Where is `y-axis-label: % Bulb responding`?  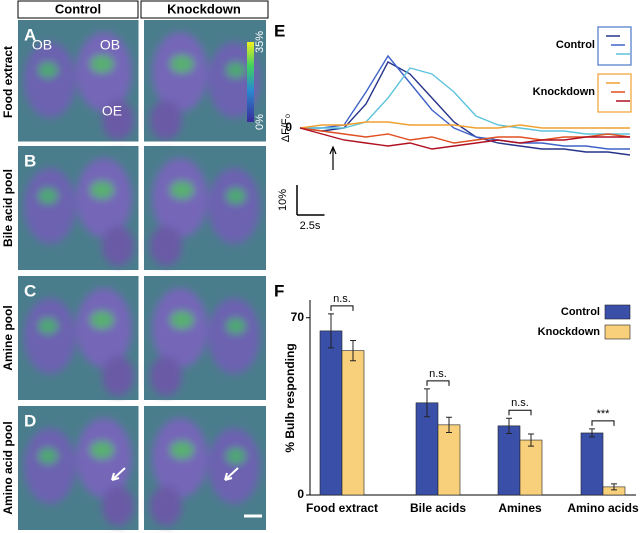
y-axis-label: % Bulb responding is located at coordinates (290, 397).